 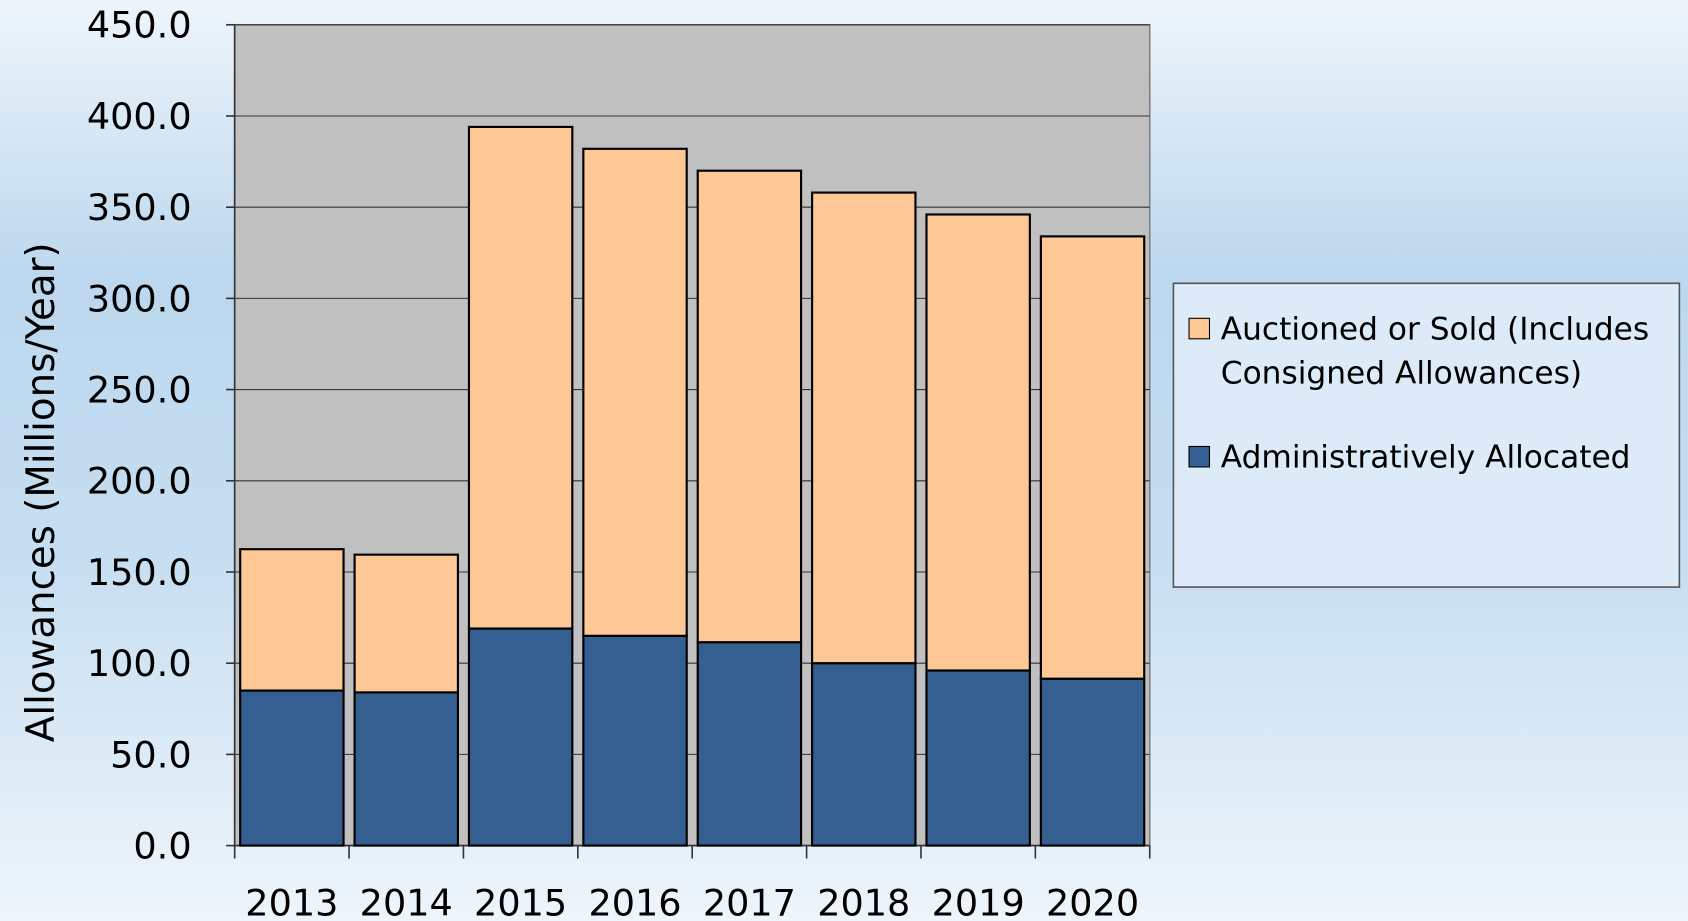 I want to click on x-tick-label: 2020, so click(x=1092, y=901).